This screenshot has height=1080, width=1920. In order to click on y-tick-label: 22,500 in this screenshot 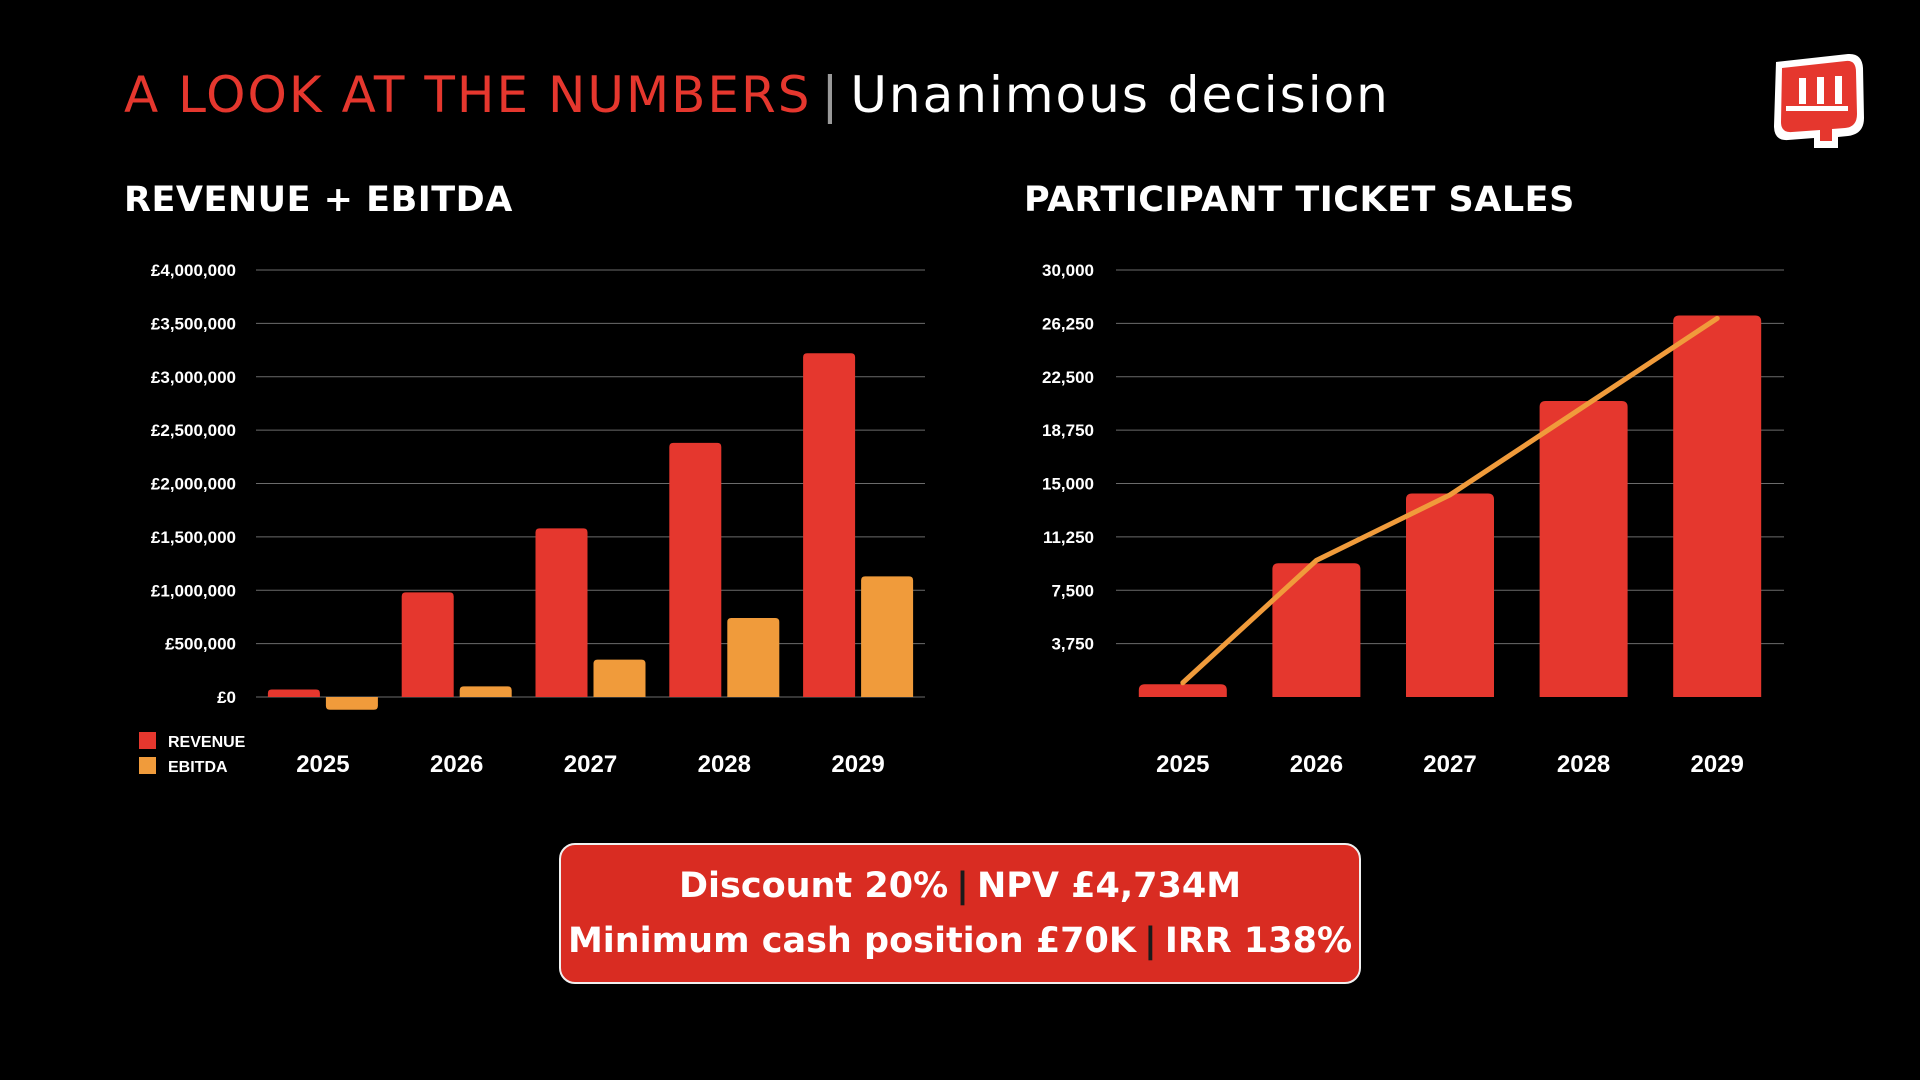, I will do `click(1068, 377)`.